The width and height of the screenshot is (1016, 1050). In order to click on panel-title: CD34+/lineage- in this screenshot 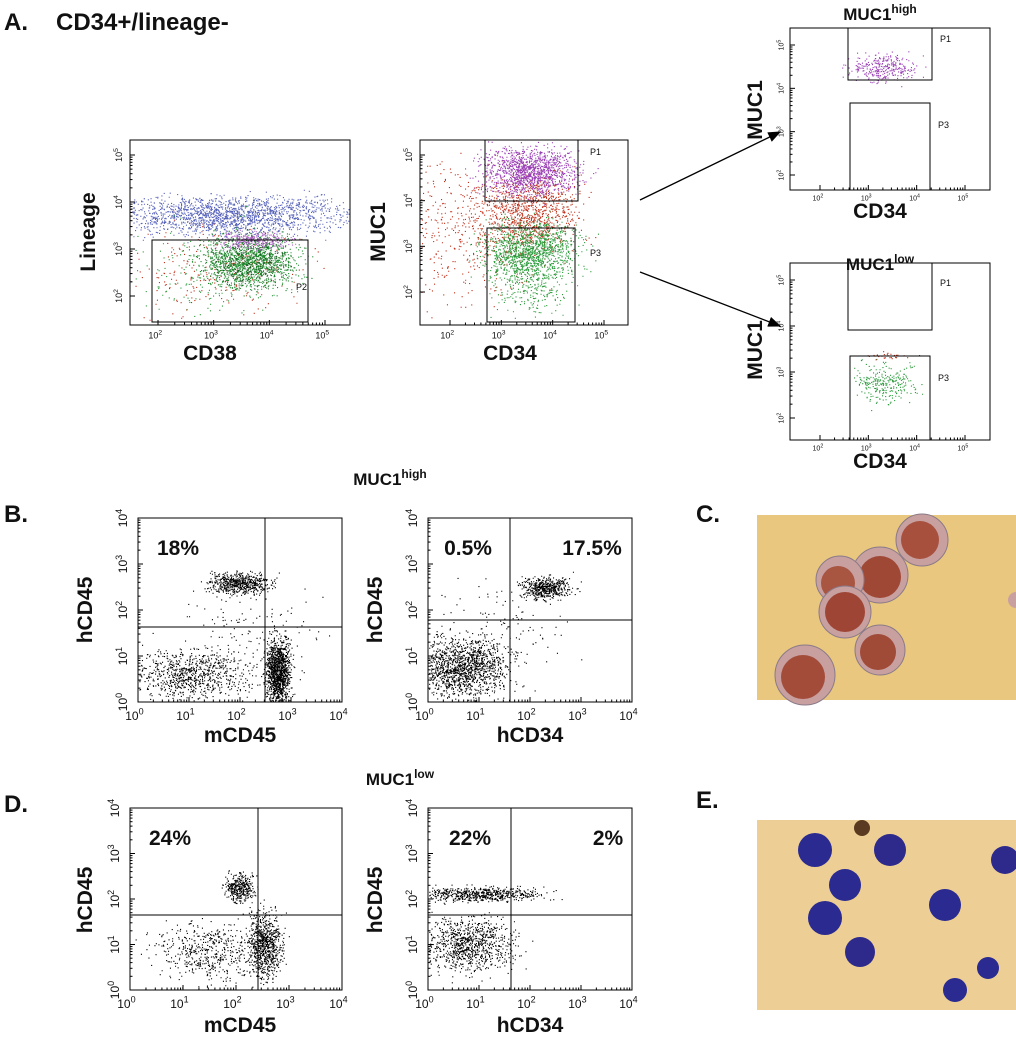, I will do `click(142, 22)`.